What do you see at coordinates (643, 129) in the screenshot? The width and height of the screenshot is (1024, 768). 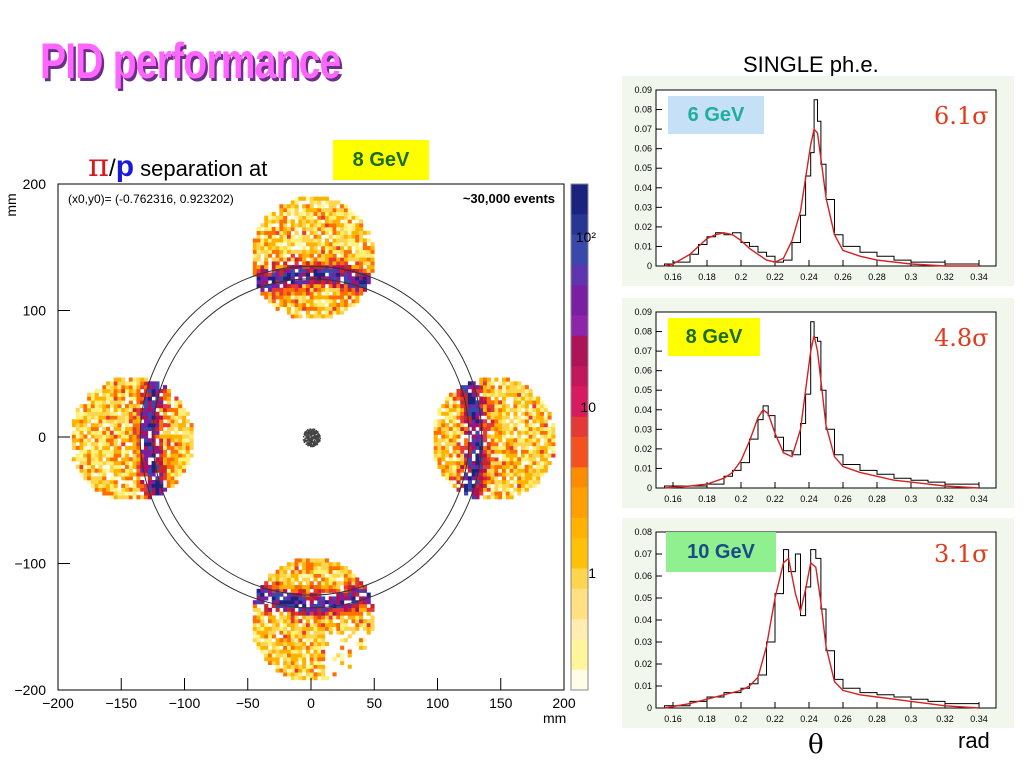 I see `histogram-ytick-label: 0.07` at bounding box center [643, 129].